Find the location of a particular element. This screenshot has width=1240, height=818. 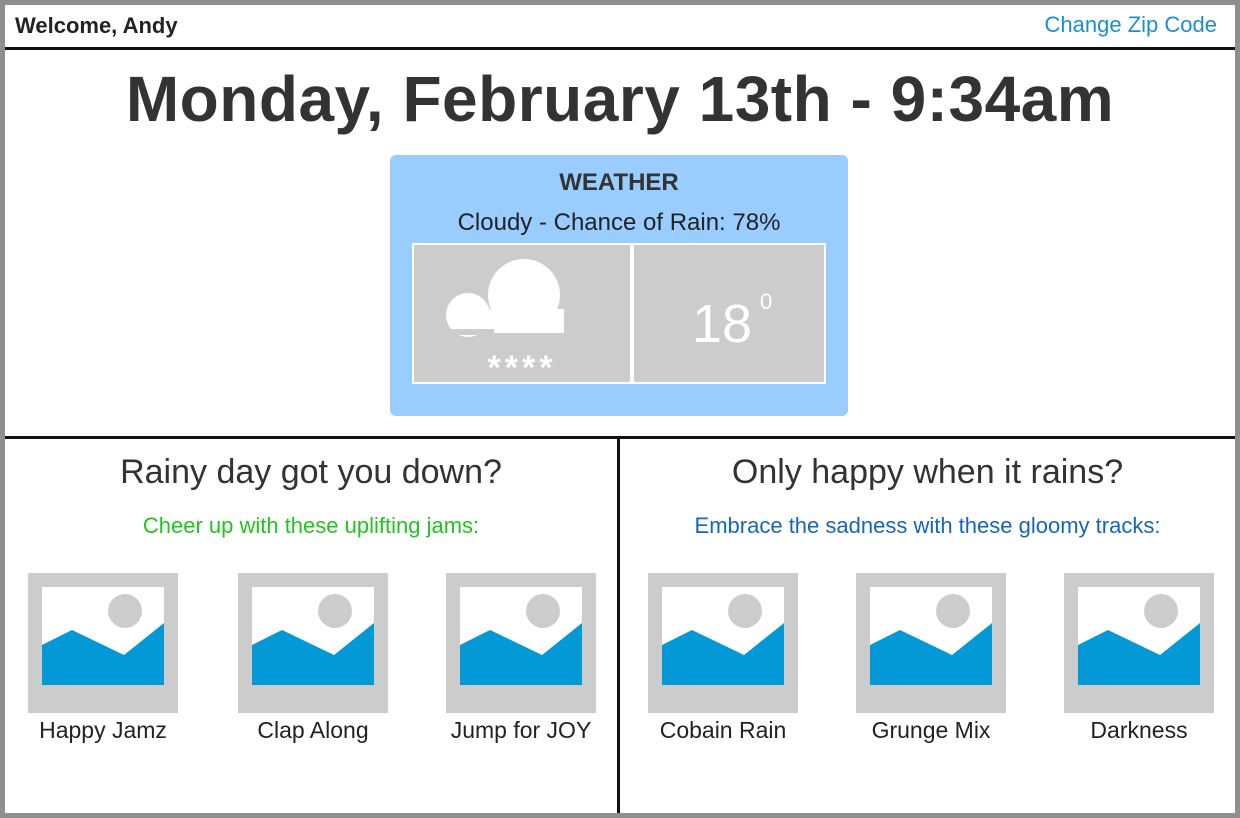

playlist-title: Darkness is located at coordinates (1139, 730).